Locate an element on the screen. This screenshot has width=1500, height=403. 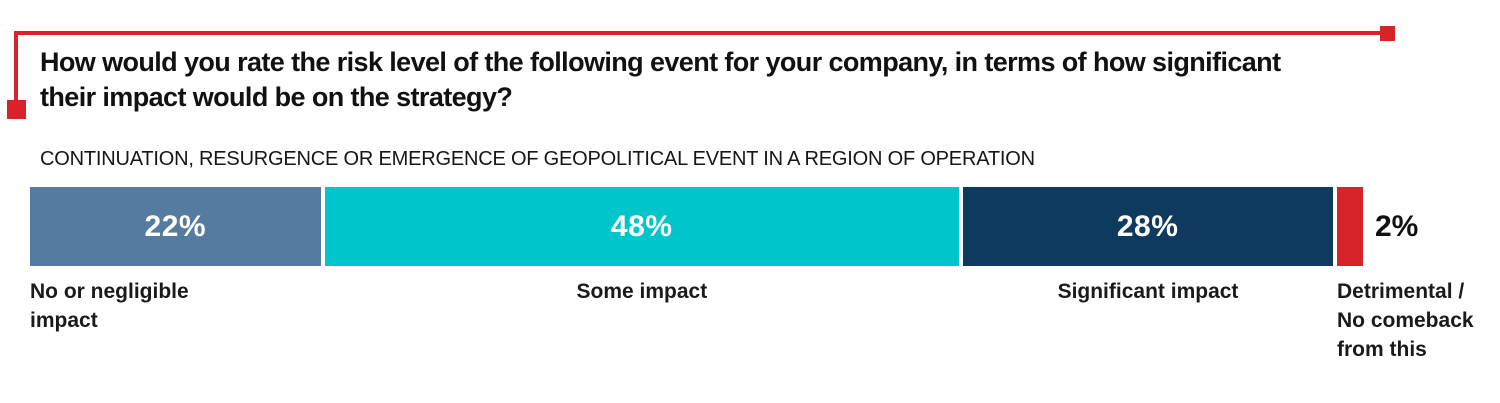
bar-segment-detrimental is located at coordinates (1349, 226).